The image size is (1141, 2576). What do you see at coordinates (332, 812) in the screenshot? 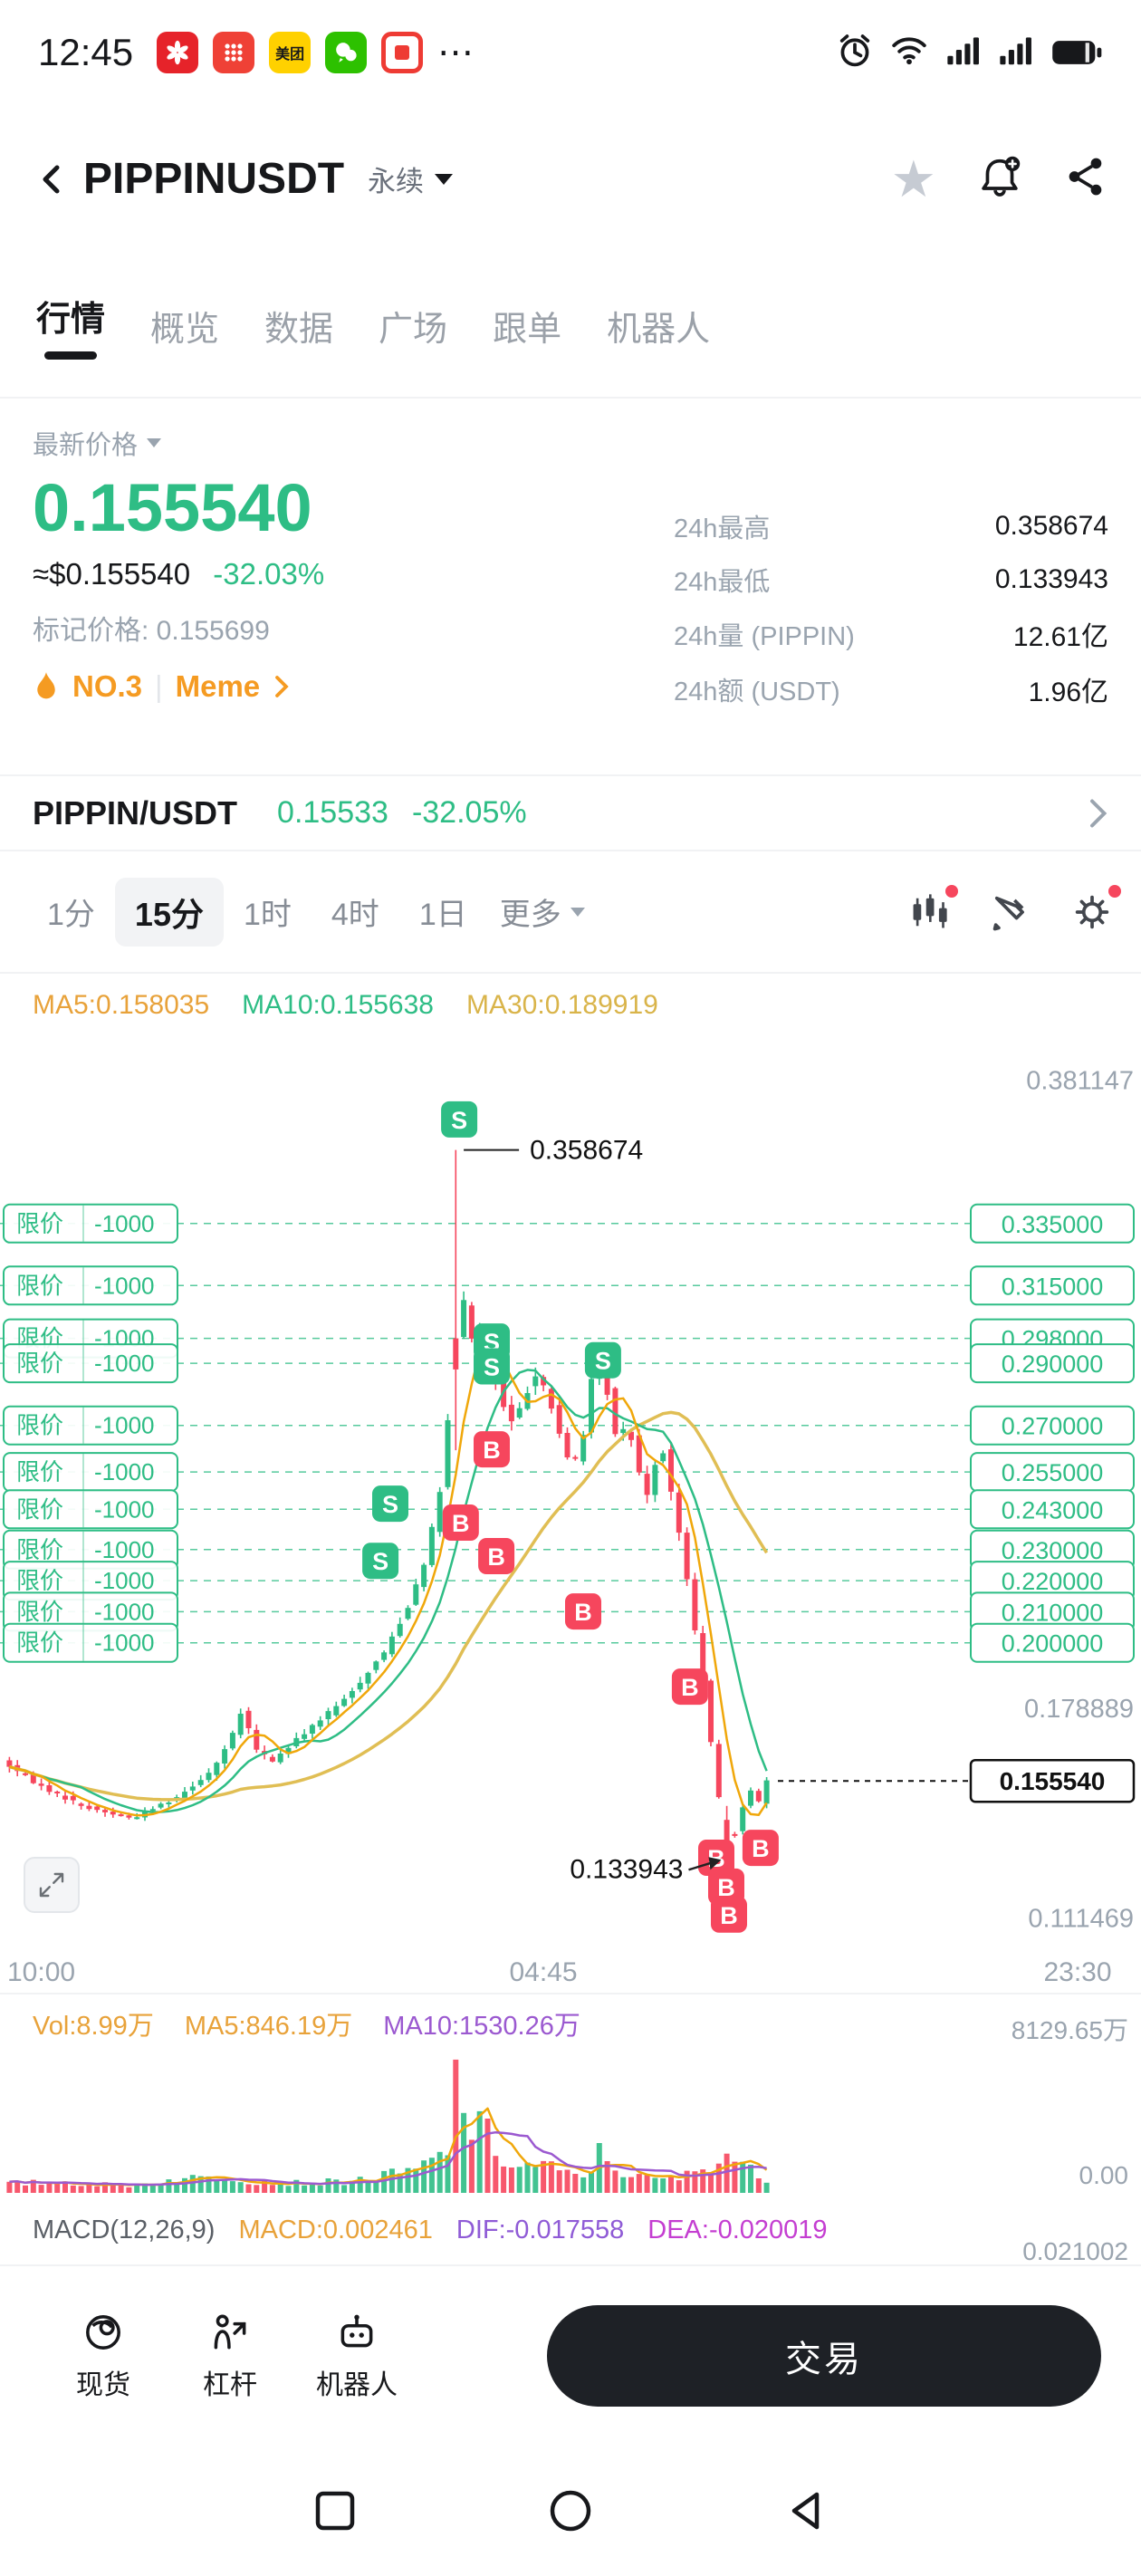
I see `pair-price: 0.15533` at bounding box center [332, 812].